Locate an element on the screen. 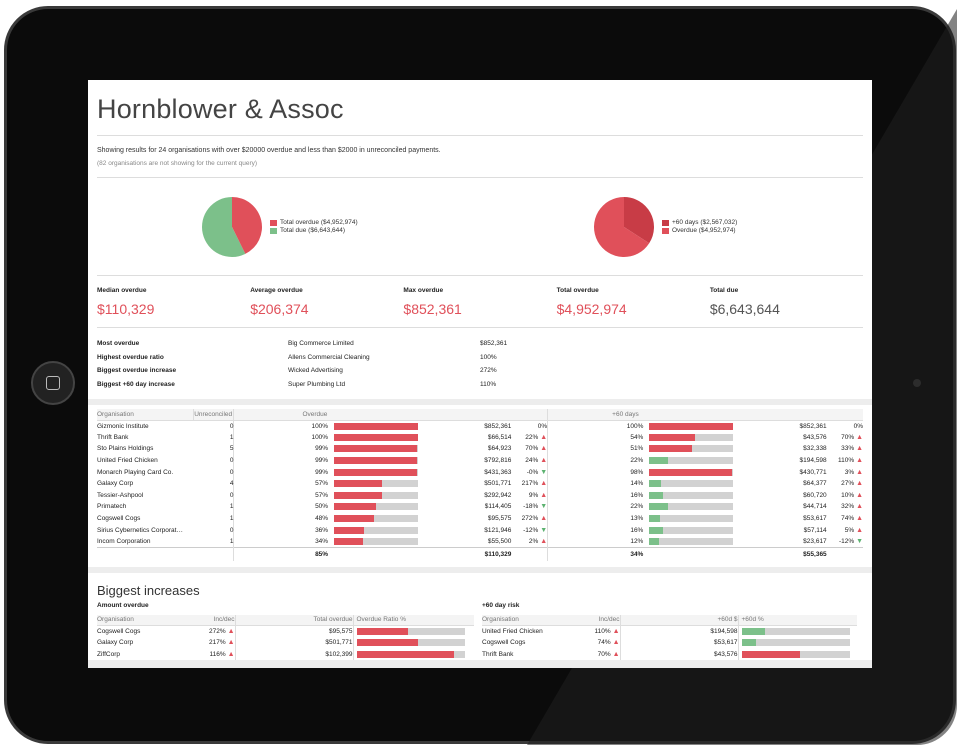  col-overdue: Overdue is located at coordinates (281, 415).